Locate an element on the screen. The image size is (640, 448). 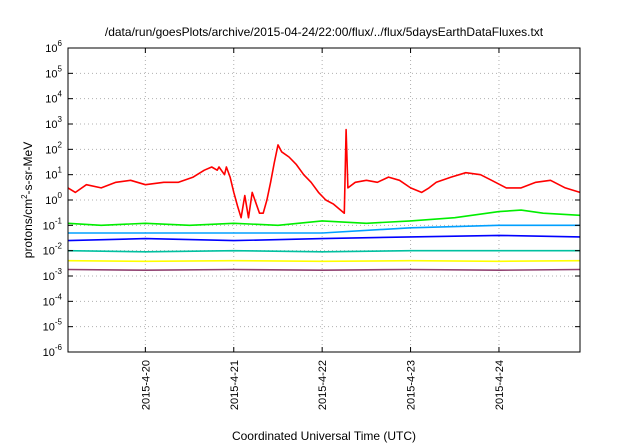
y-tick-label: 10⁻⁶ is located at coordinates (53, 351).